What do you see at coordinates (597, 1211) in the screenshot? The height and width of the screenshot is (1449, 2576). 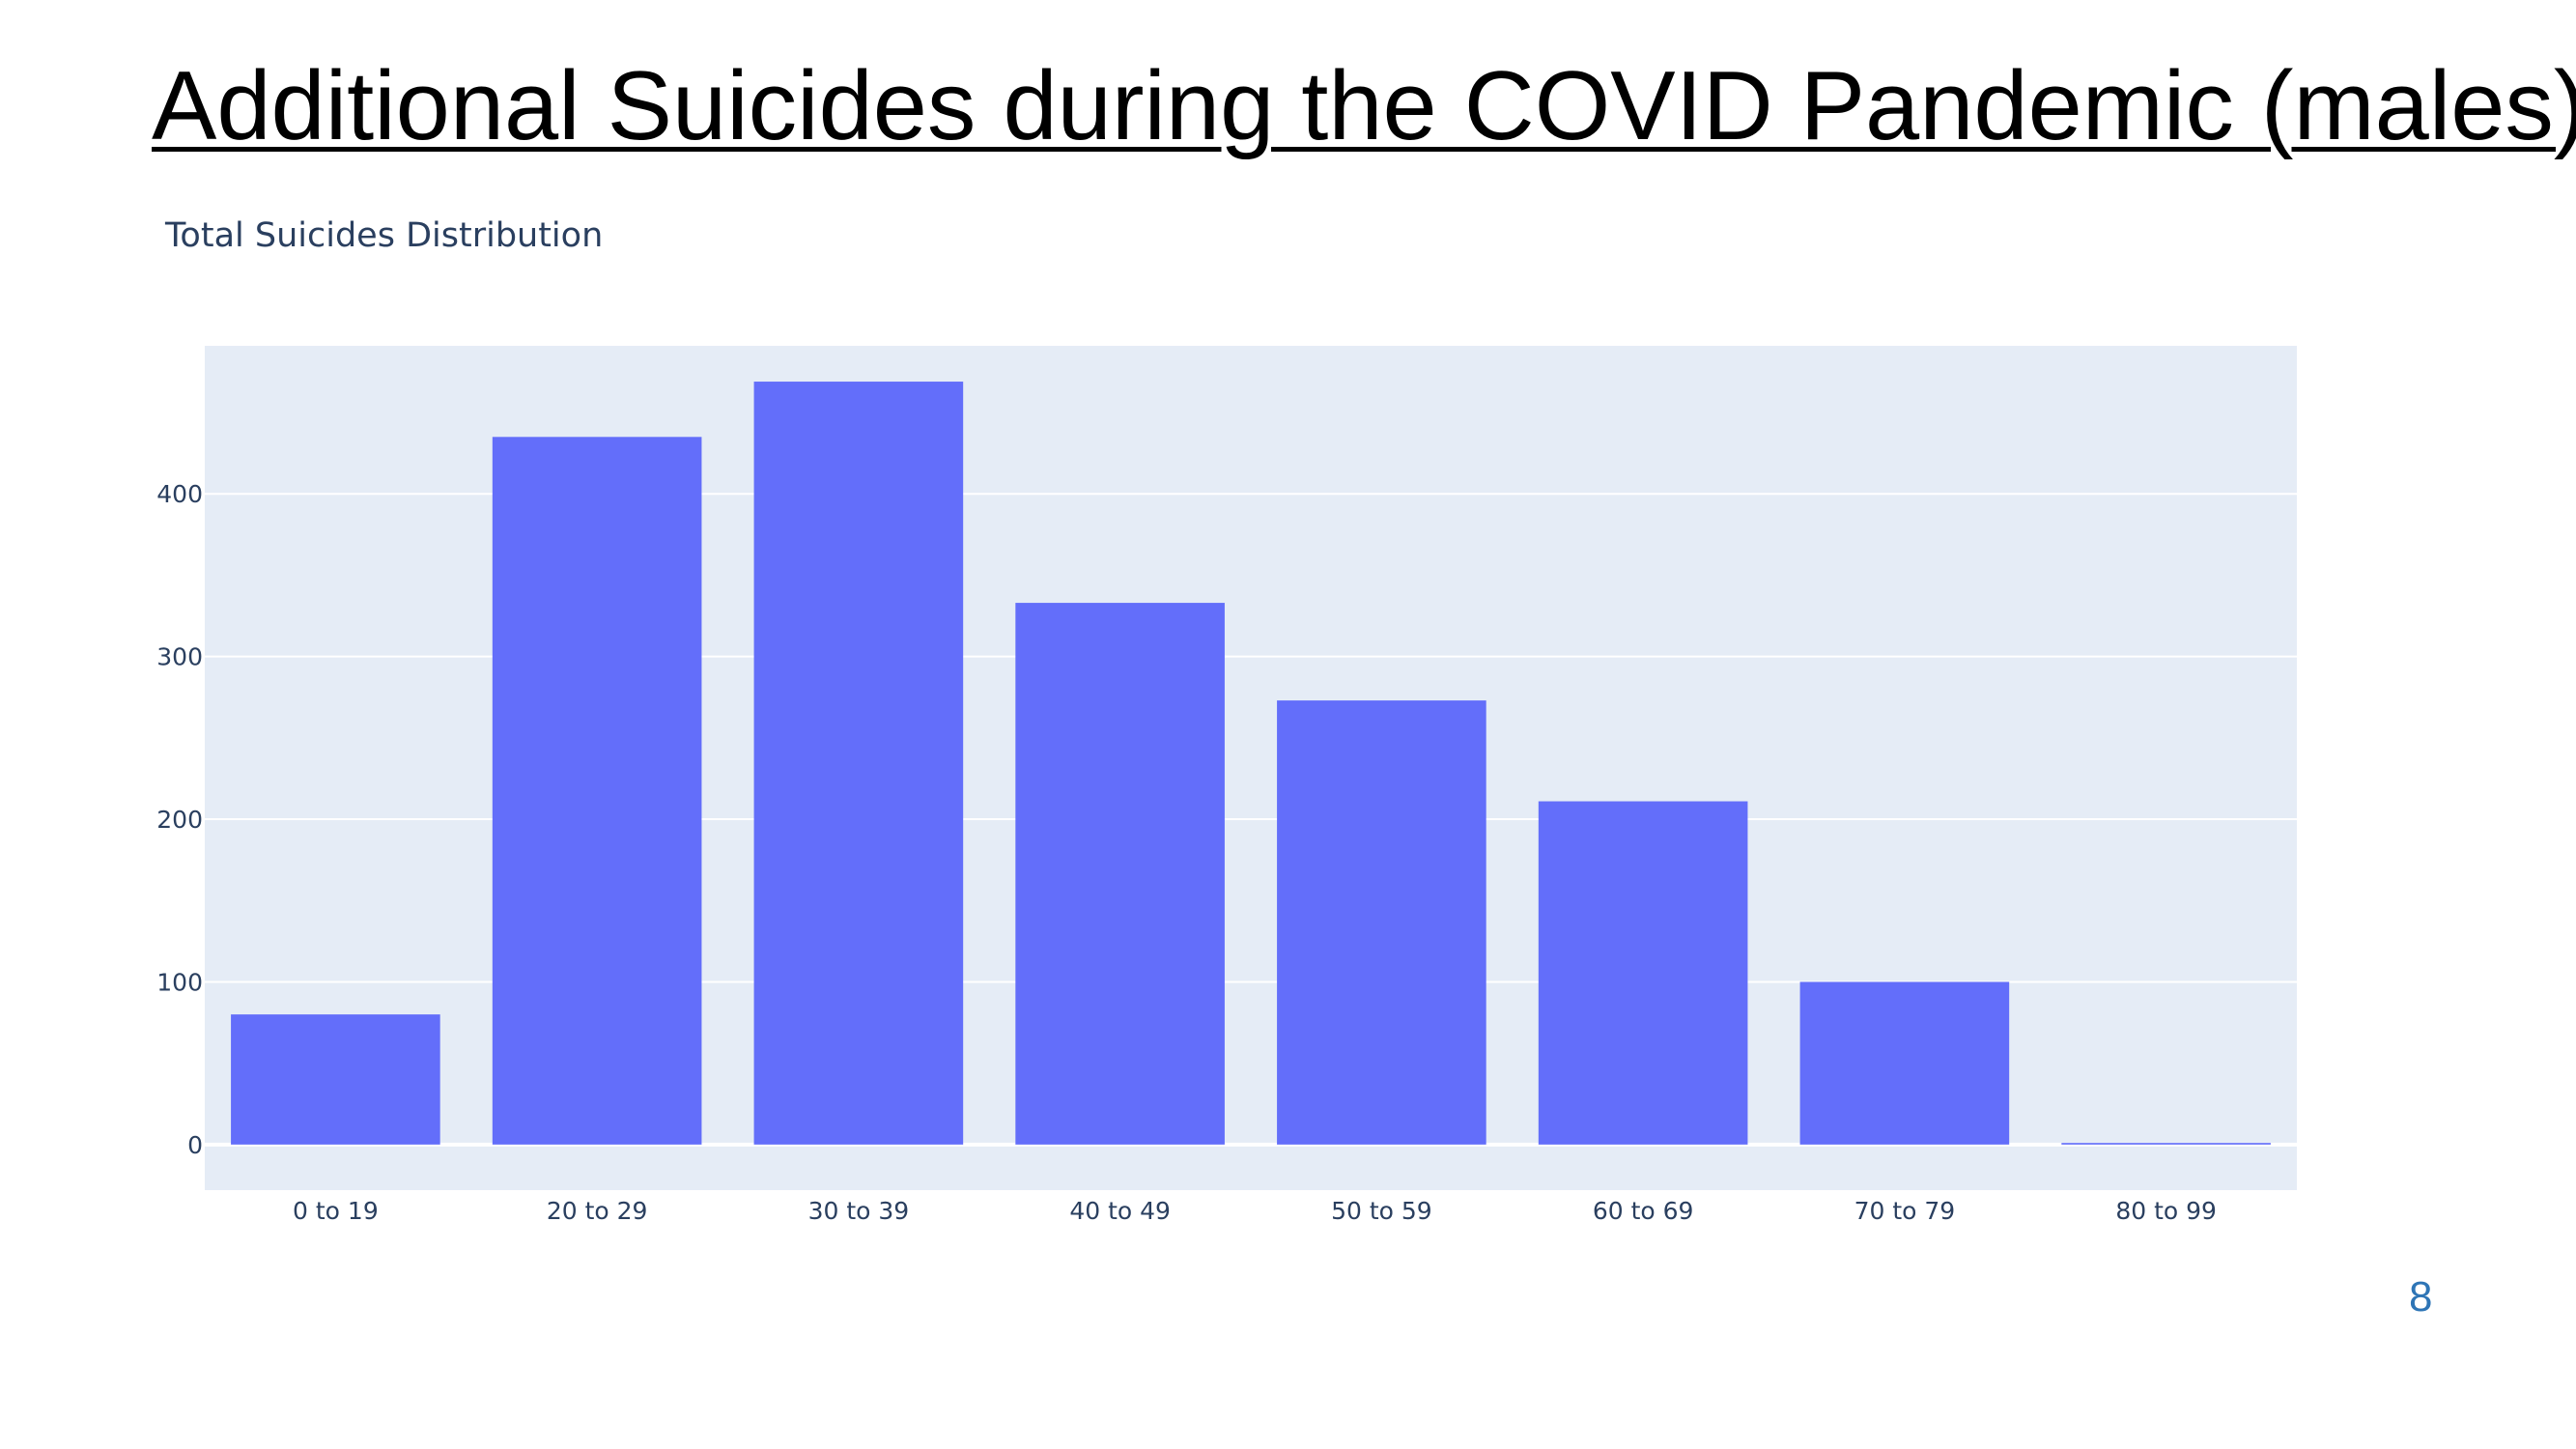 I see `x-tick-label: 20 to 29` at bounding box center [597, 1211].